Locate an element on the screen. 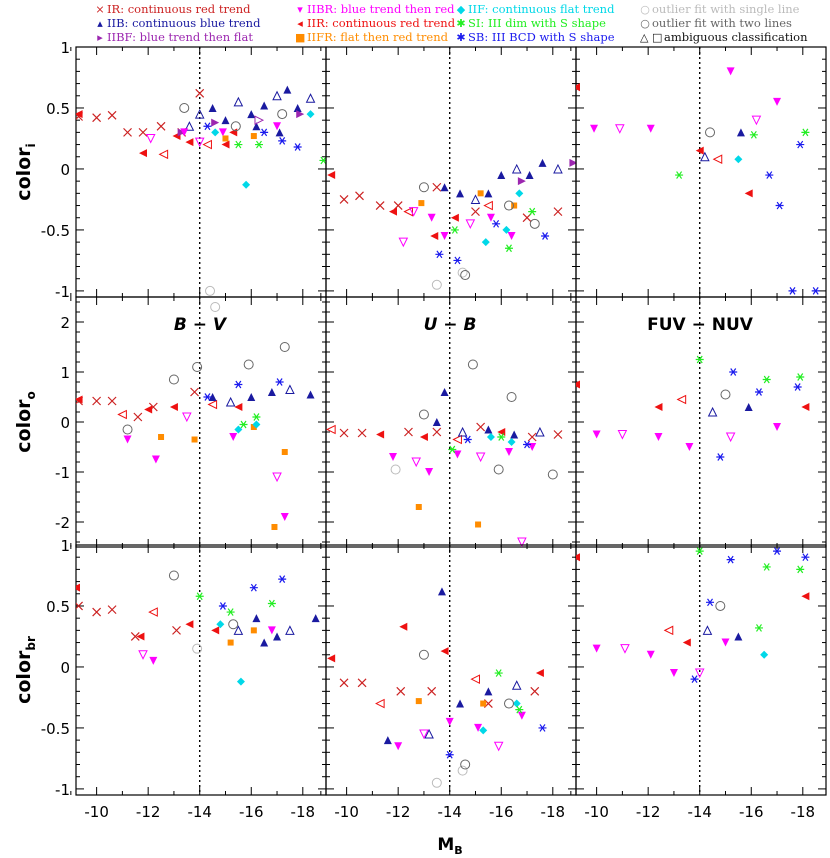 The height and width of the screenshot is (858, 830). legend-item-sb: ✱ SB: III BCD with S shape is located at coordinates (535, 37).